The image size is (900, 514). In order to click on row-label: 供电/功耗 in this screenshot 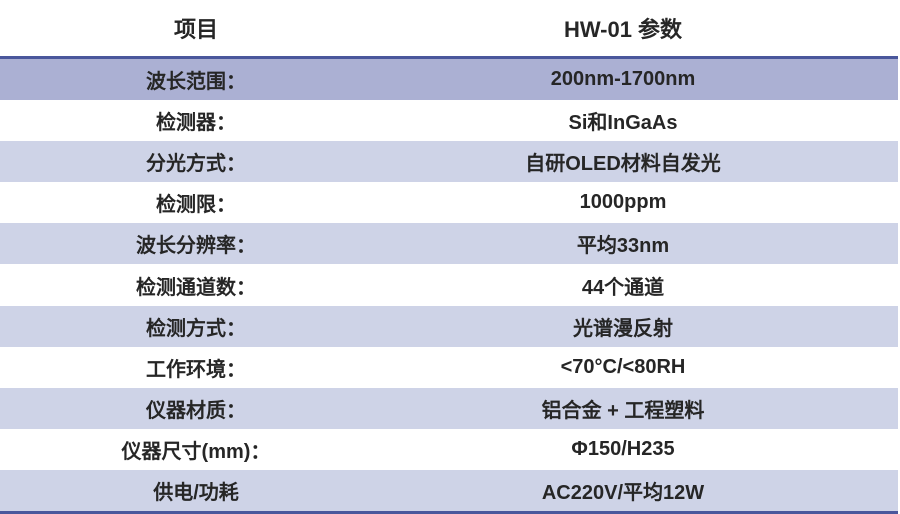, I will do `click(196, 492)`.